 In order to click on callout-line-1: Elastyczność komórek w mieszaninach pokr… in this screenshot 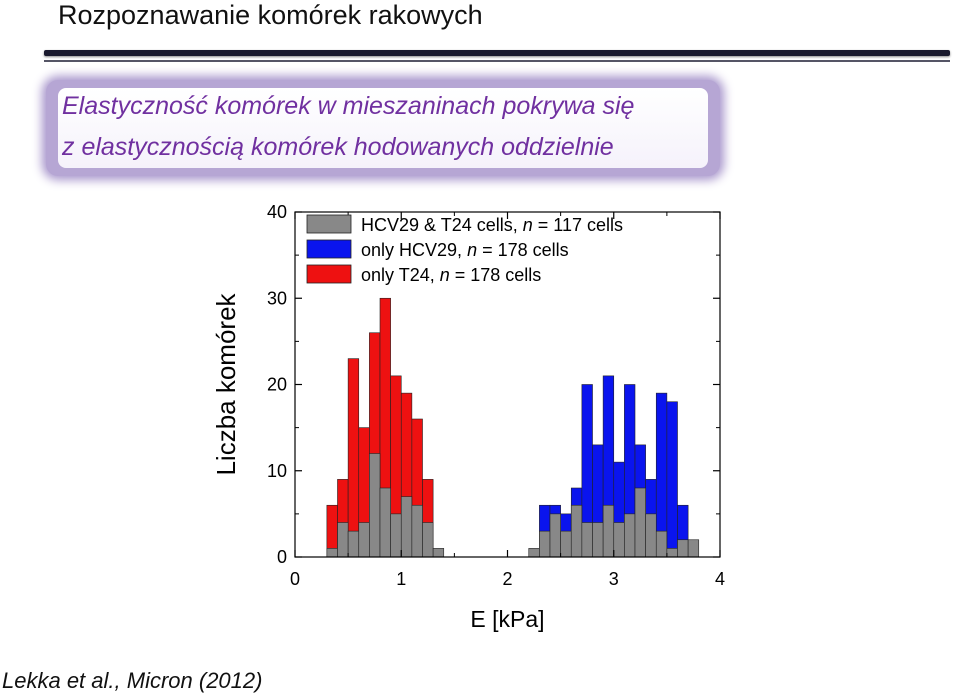, I will do `click(348, 106)`.